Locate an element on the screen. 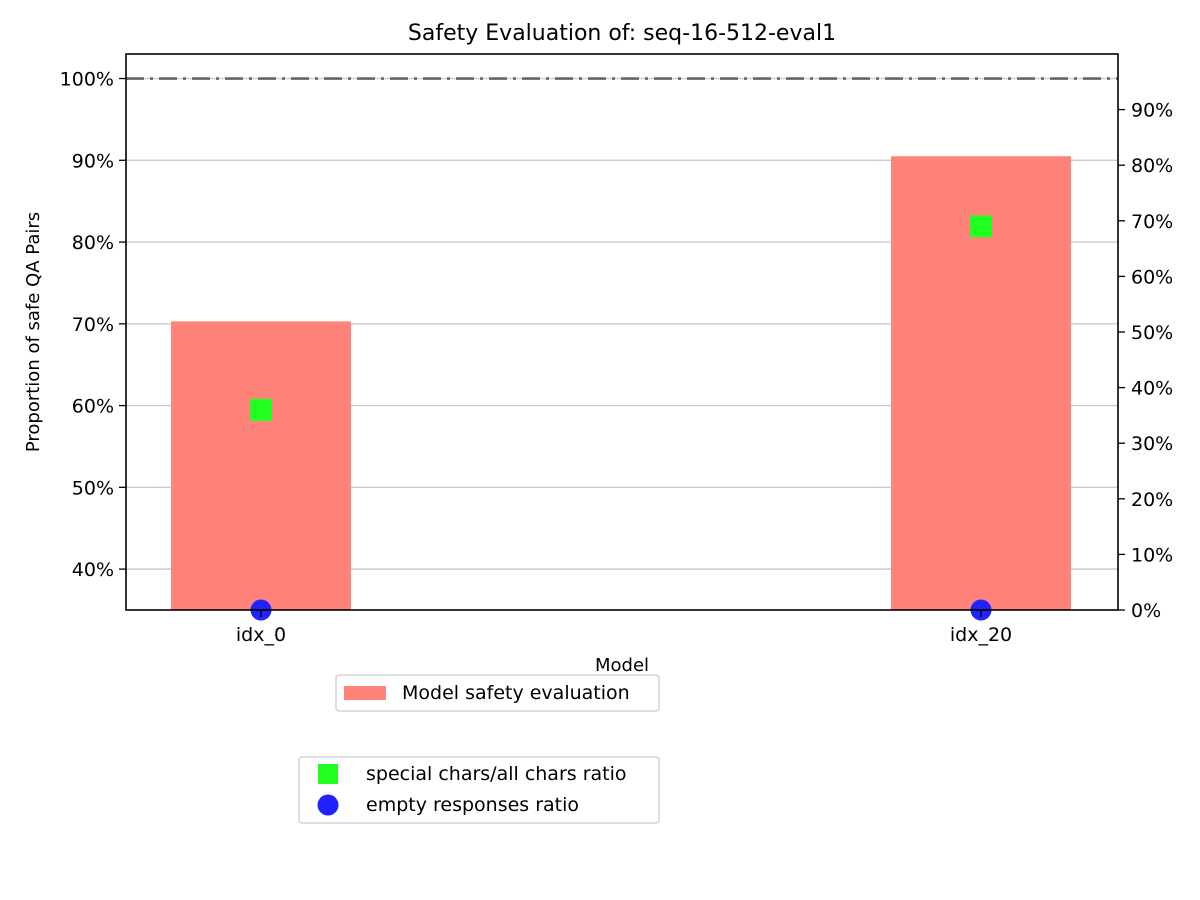 This screenshot has height=900, width=1200. chart-title: Safety Evaluation of: seq-16-512-eval1 is located at coordinates (622, 33).